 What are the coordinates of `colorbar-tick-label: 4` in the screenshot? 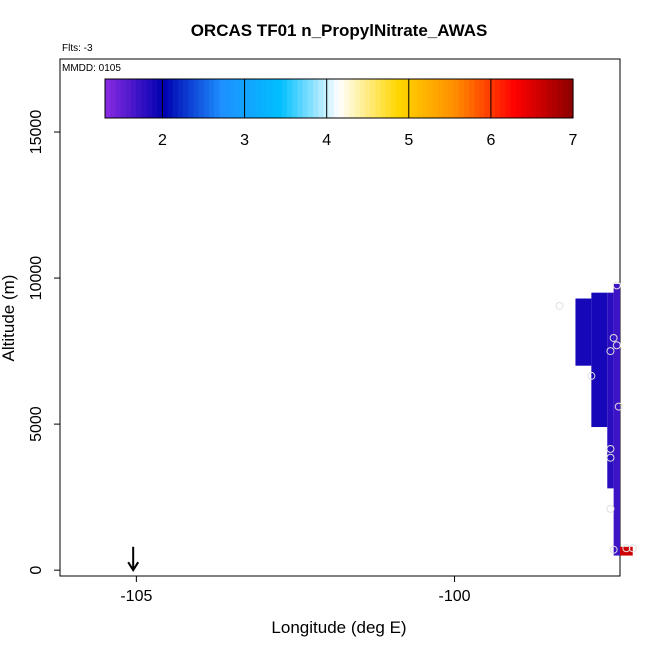 It's located at (326, 140).